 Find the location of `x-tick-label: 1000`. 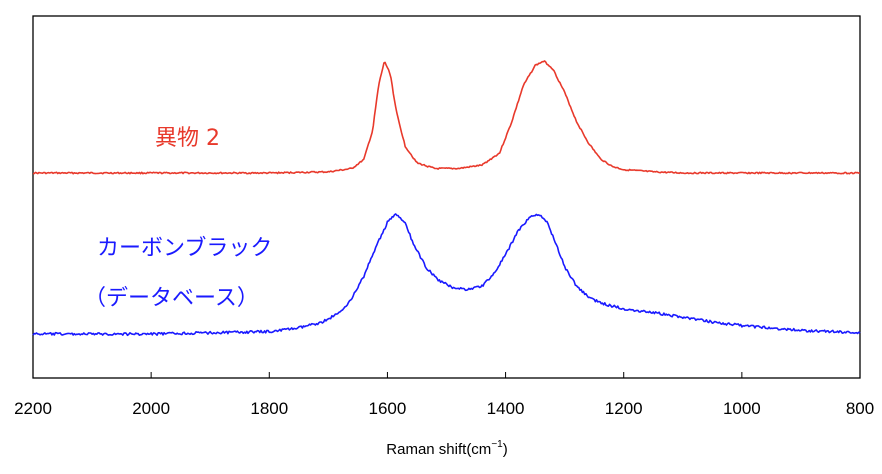

x-tick-label: 1000 is located at coordinates (742, 408).